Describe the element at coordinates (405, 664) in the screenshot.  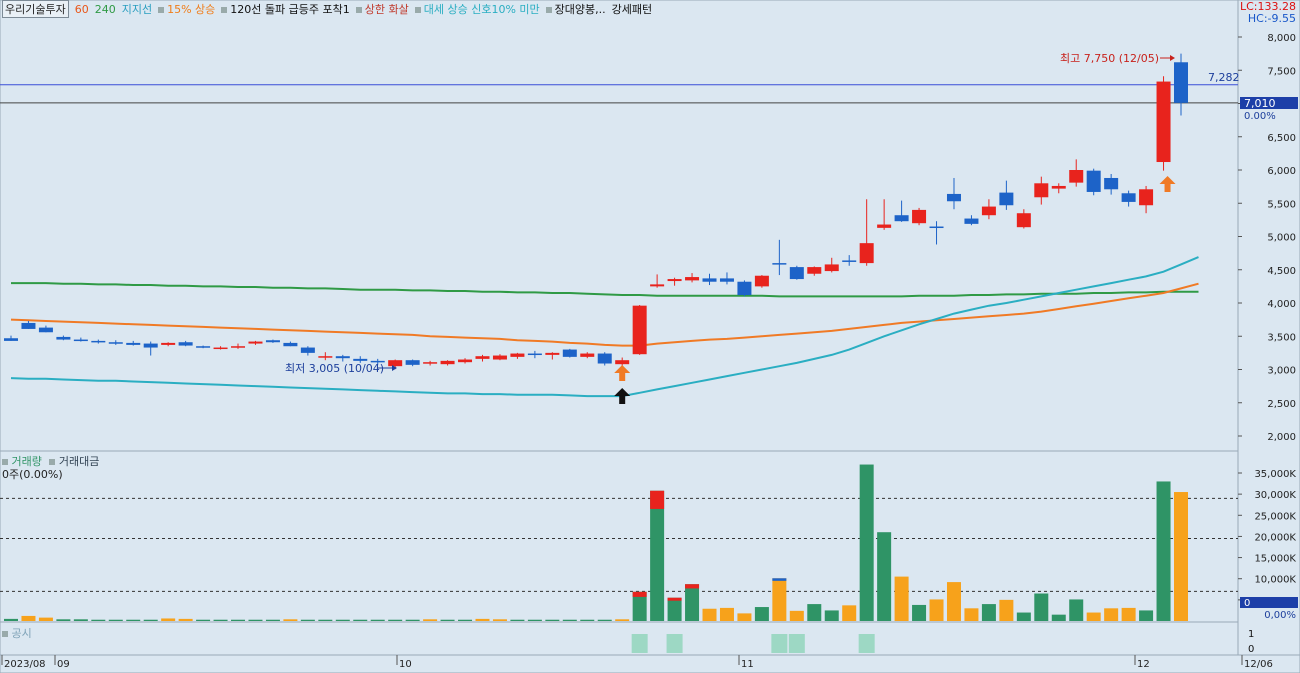
I see `date-label: 10` at that location.